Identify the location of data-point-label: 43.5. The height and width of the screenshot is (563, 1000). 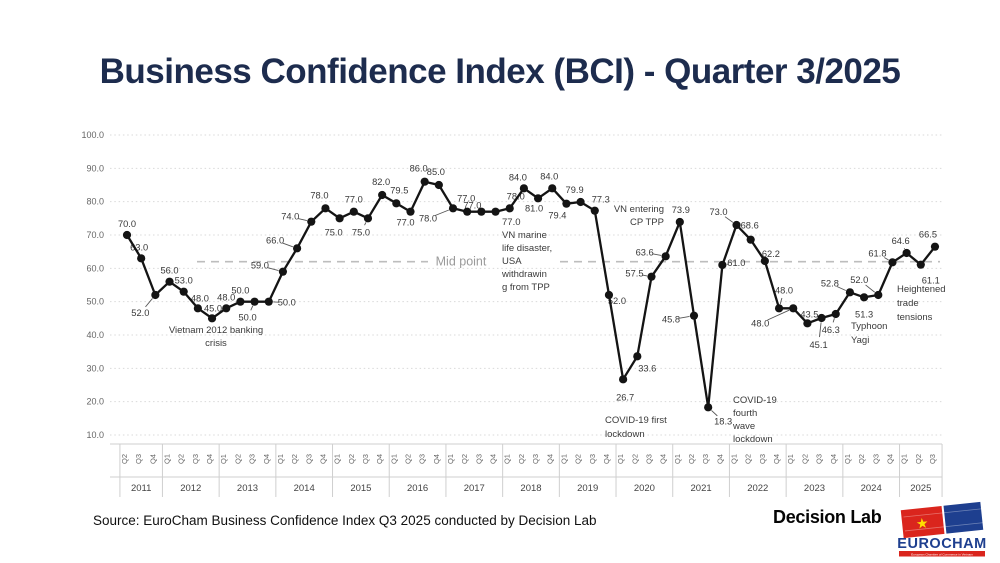
(809, 314).